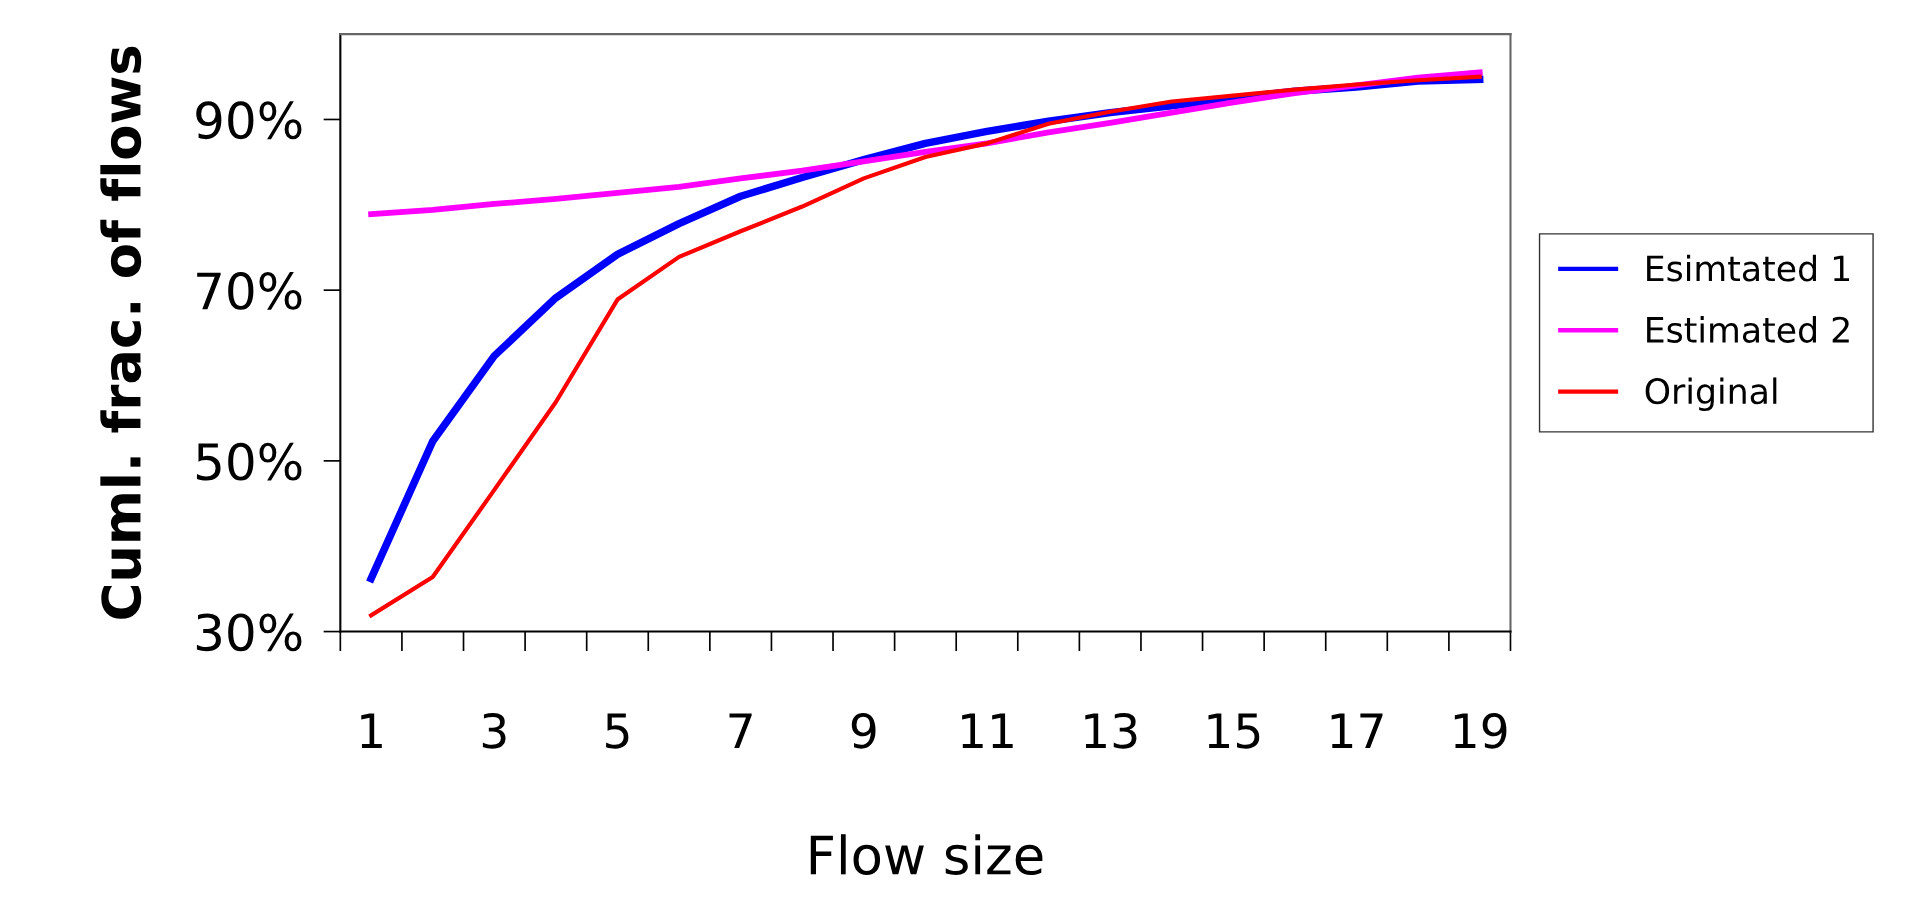  I want to click on x-tick-label: 11, so click(987, 731).